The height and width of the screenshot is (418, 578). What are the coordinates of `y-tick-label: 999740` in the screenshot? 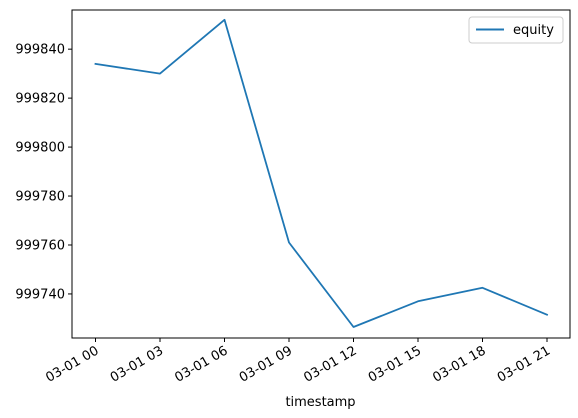 It's located at (40, 294).